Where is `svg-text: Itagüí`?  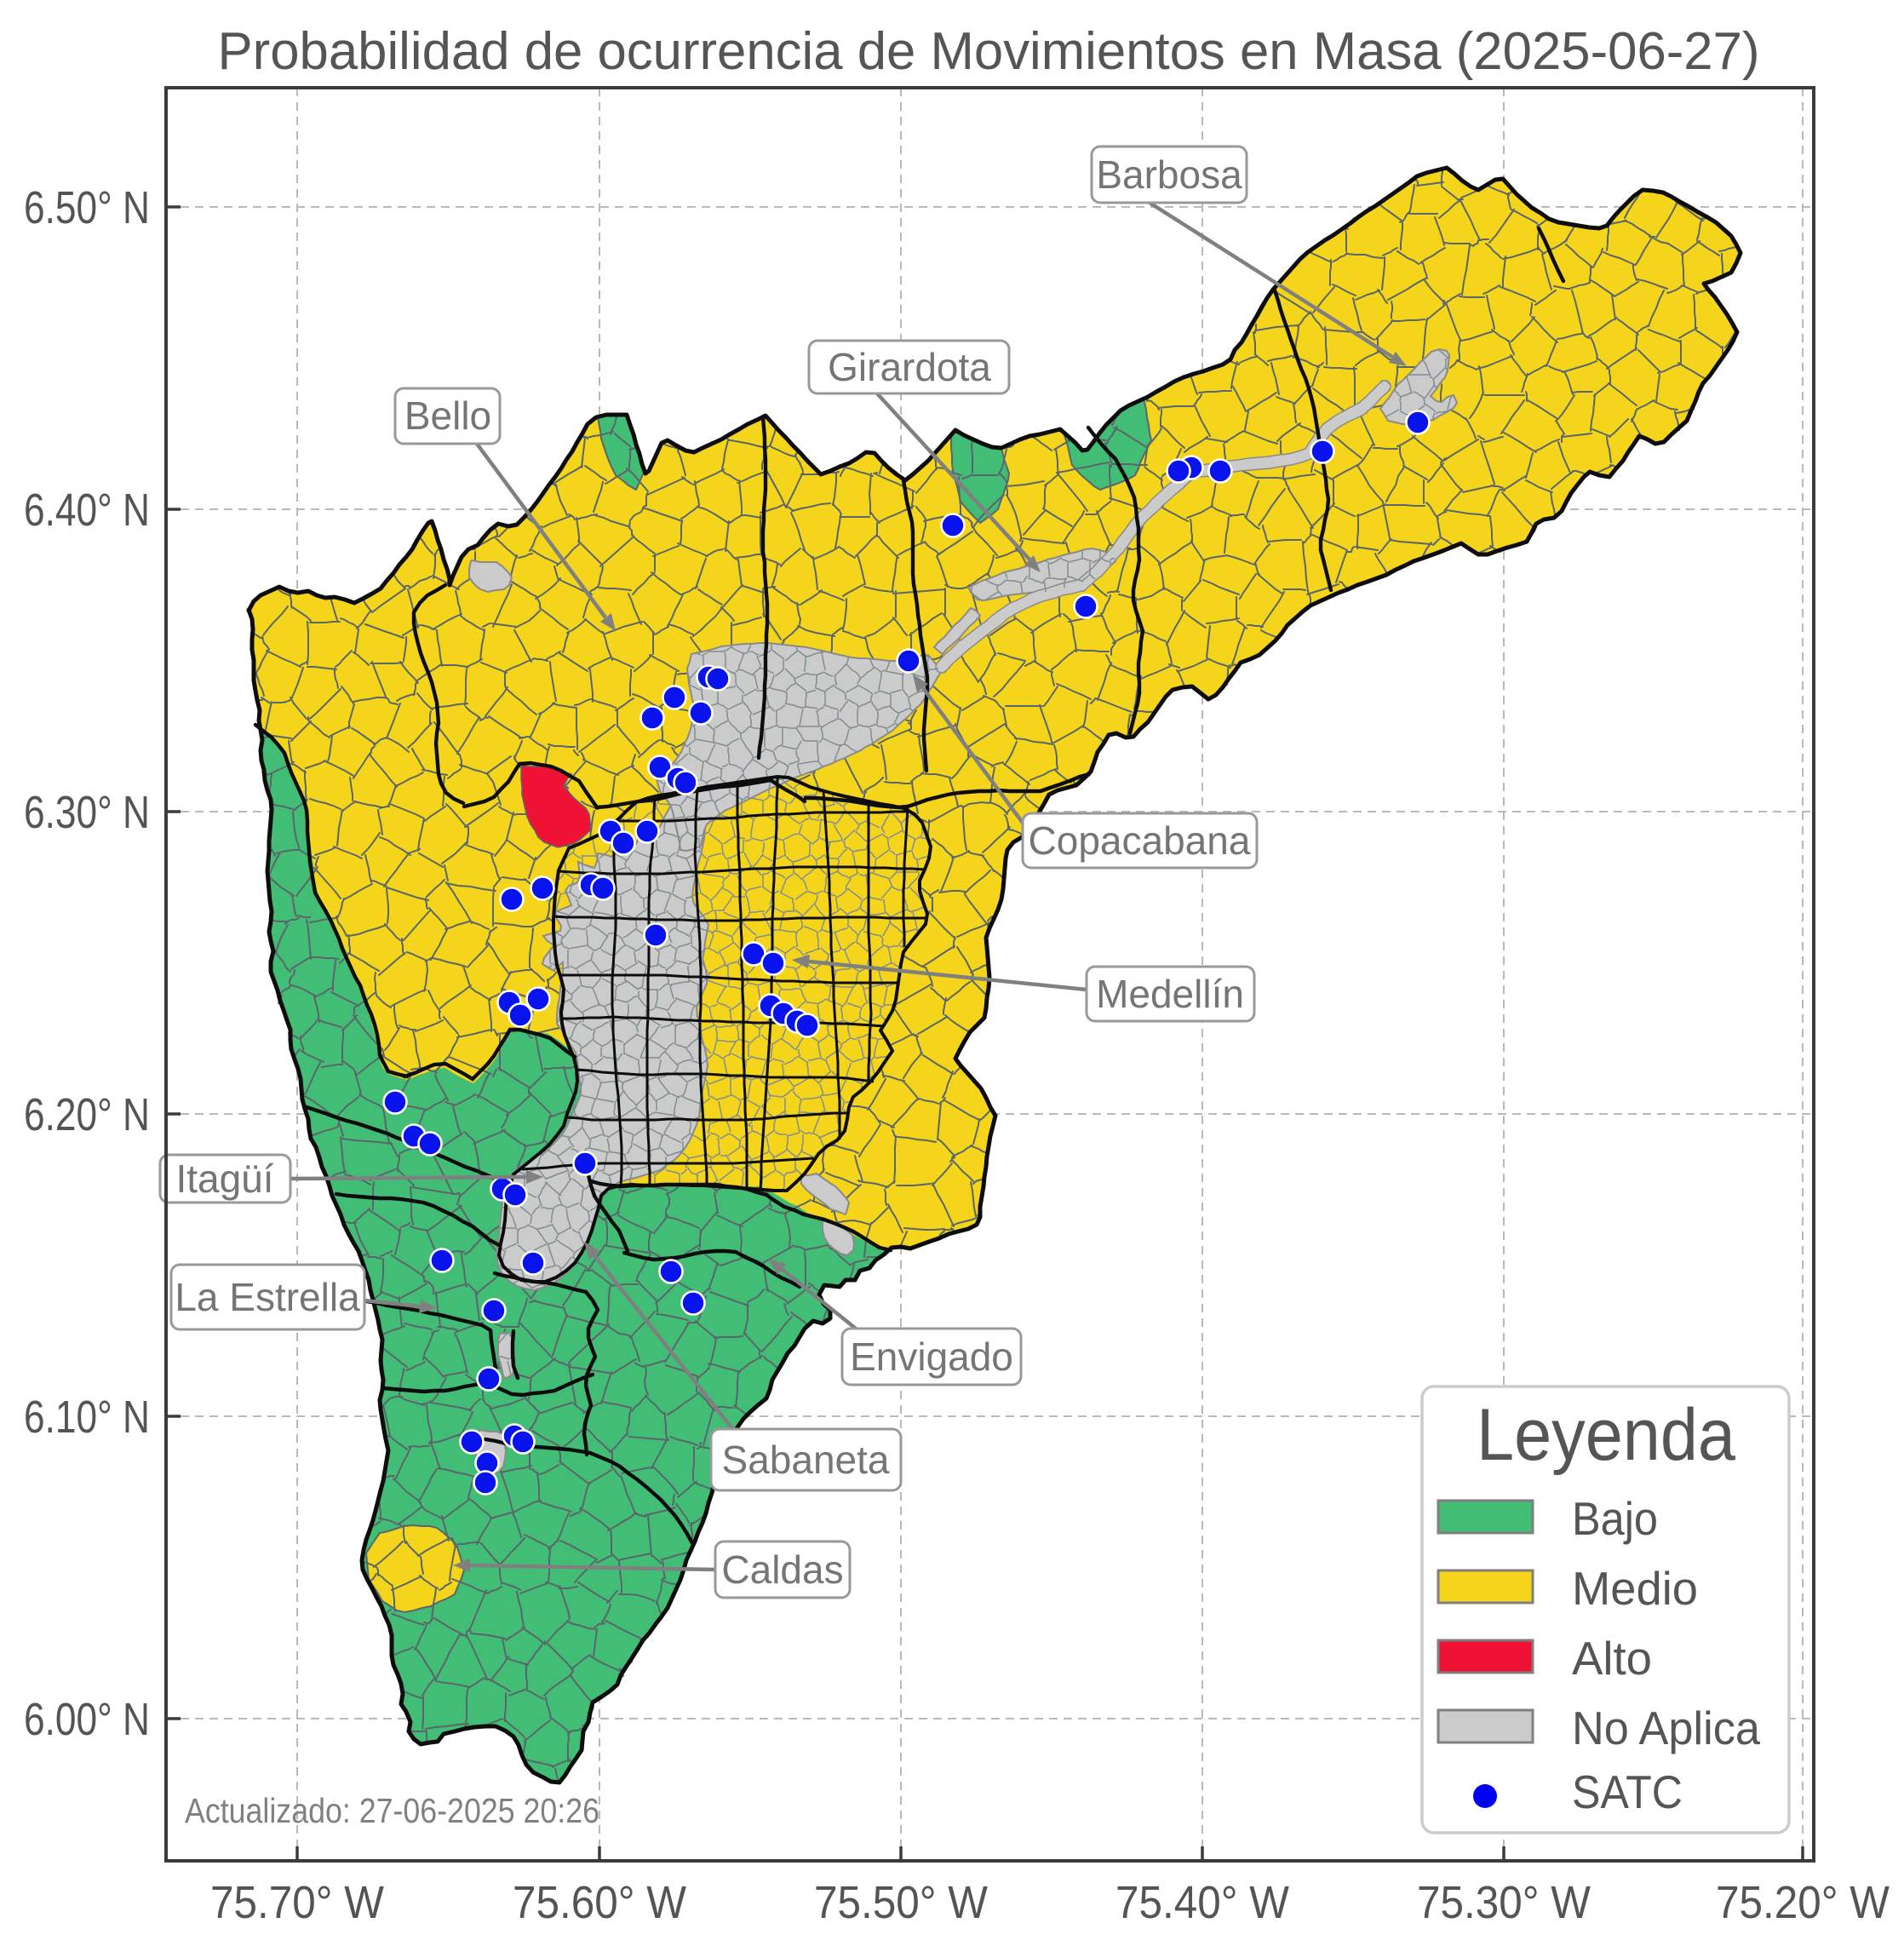
svg-text: Itagüí is located at coordinates (224, 1179).